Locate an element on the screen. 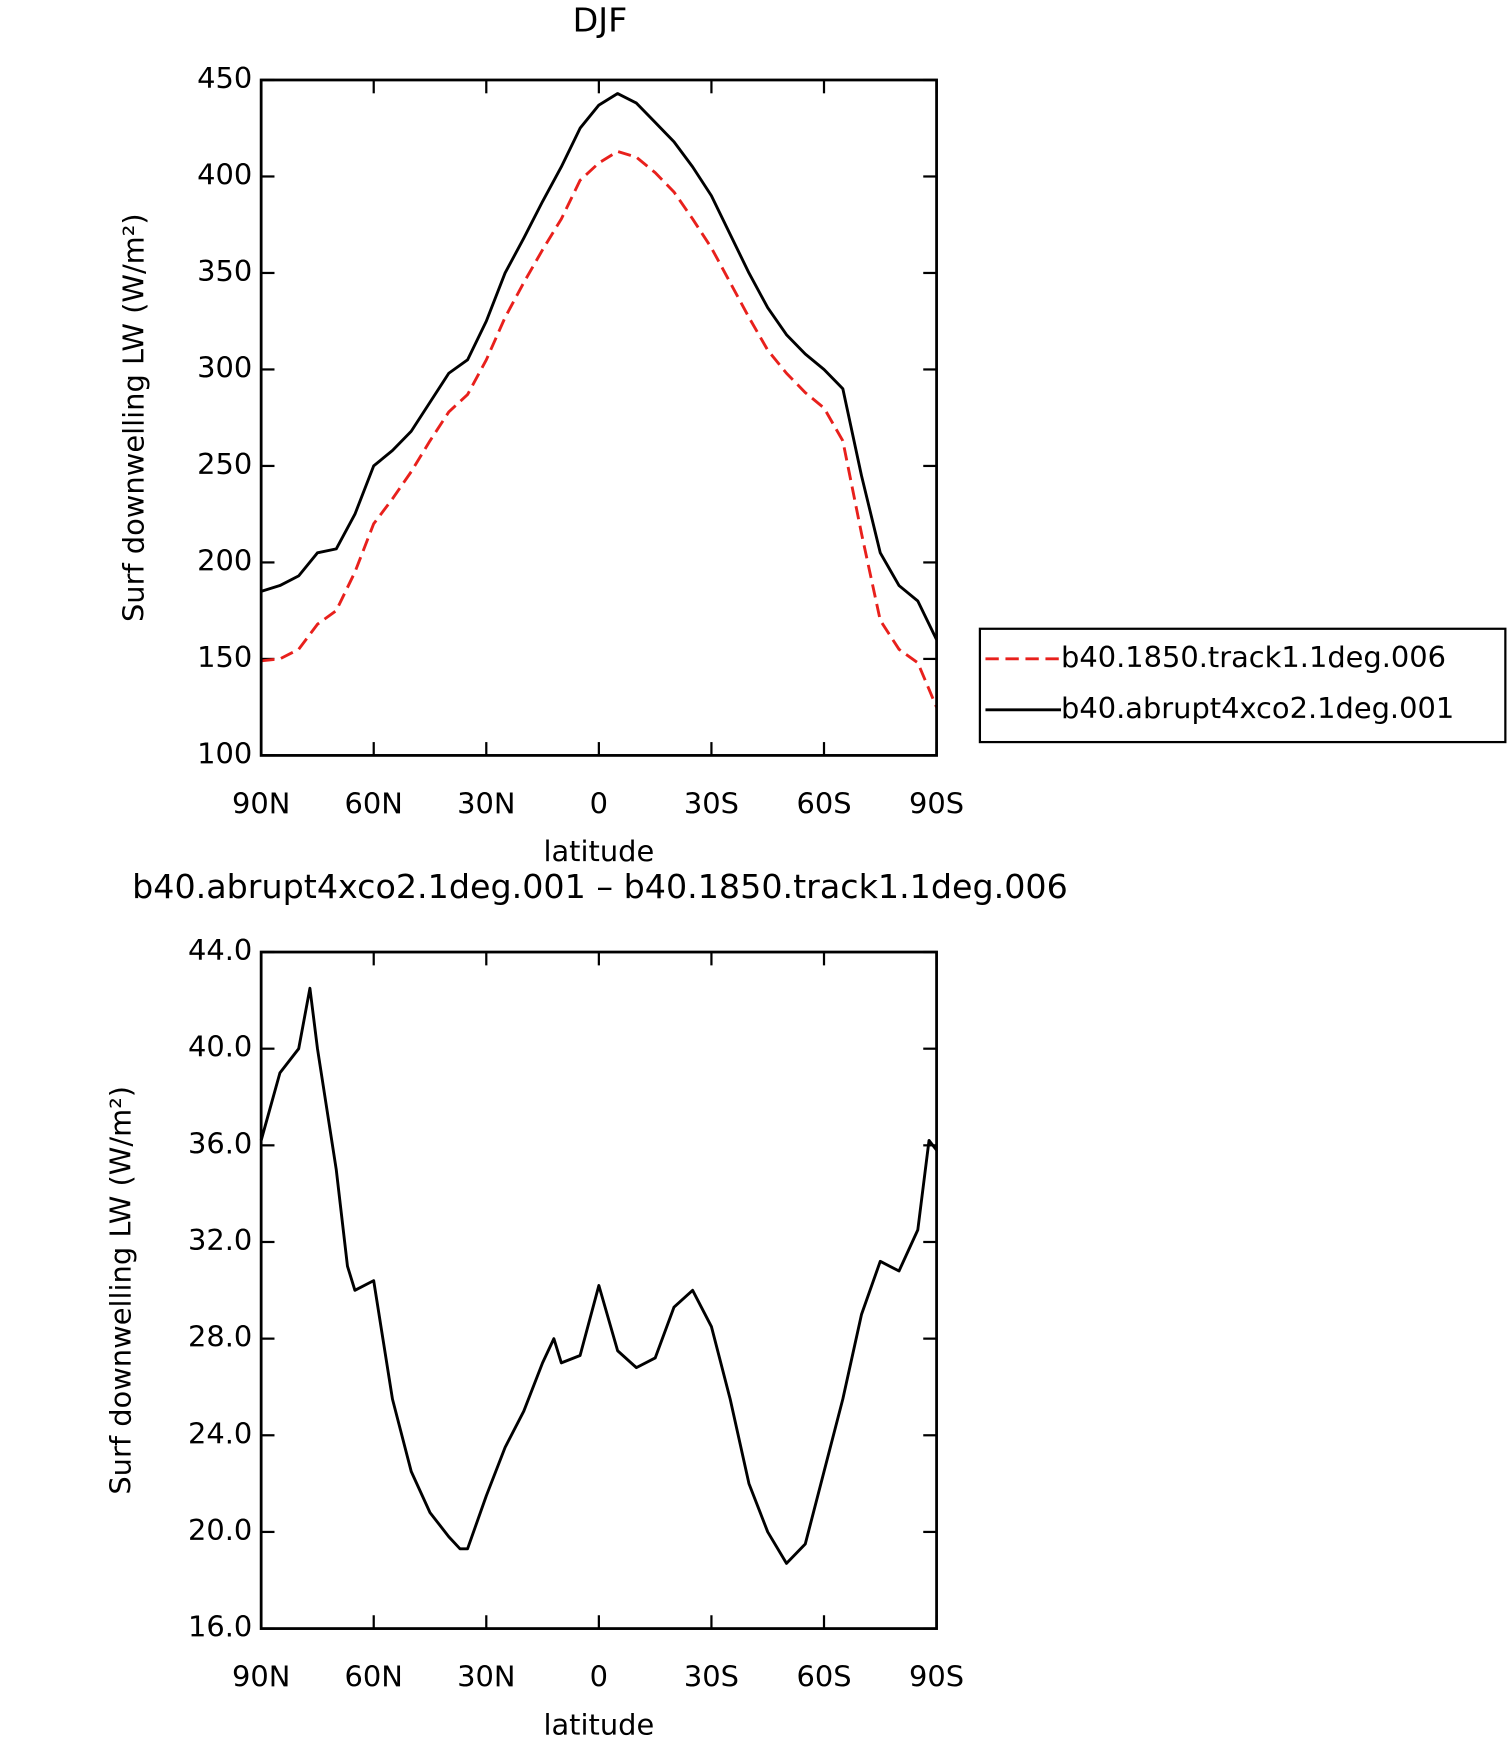 Image resolution: width=1511 pixels, height=1743 pixels. y-tick-label: 20.0 is located at coordinates (220, 1530).